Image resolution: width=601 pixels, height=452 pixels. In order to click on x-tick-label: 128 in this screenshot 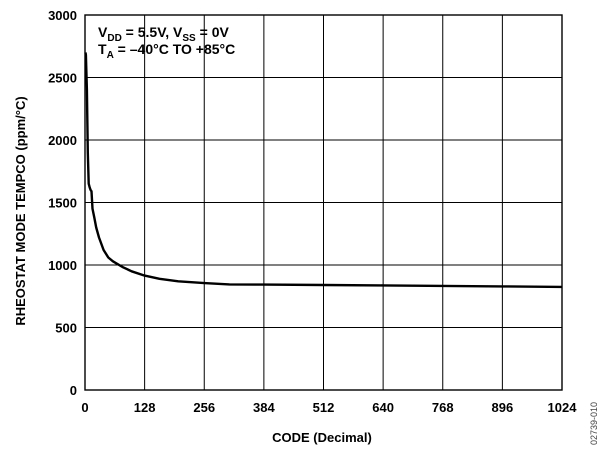, I will do `click(145, 407)`.